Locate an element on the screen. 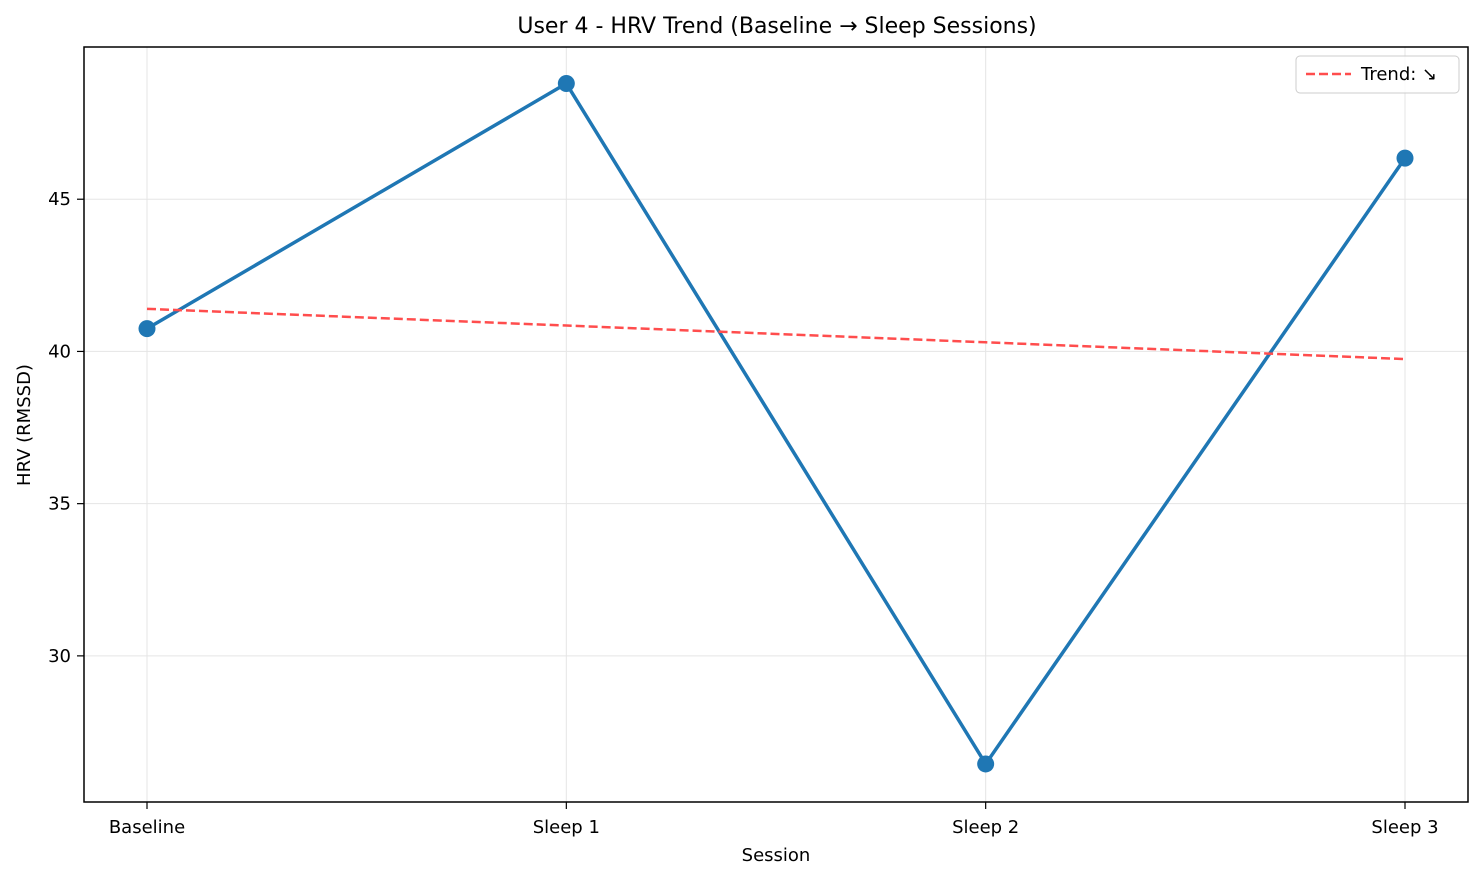  x-tick-label: Sleep 1 is located at coordinates (566, 827).